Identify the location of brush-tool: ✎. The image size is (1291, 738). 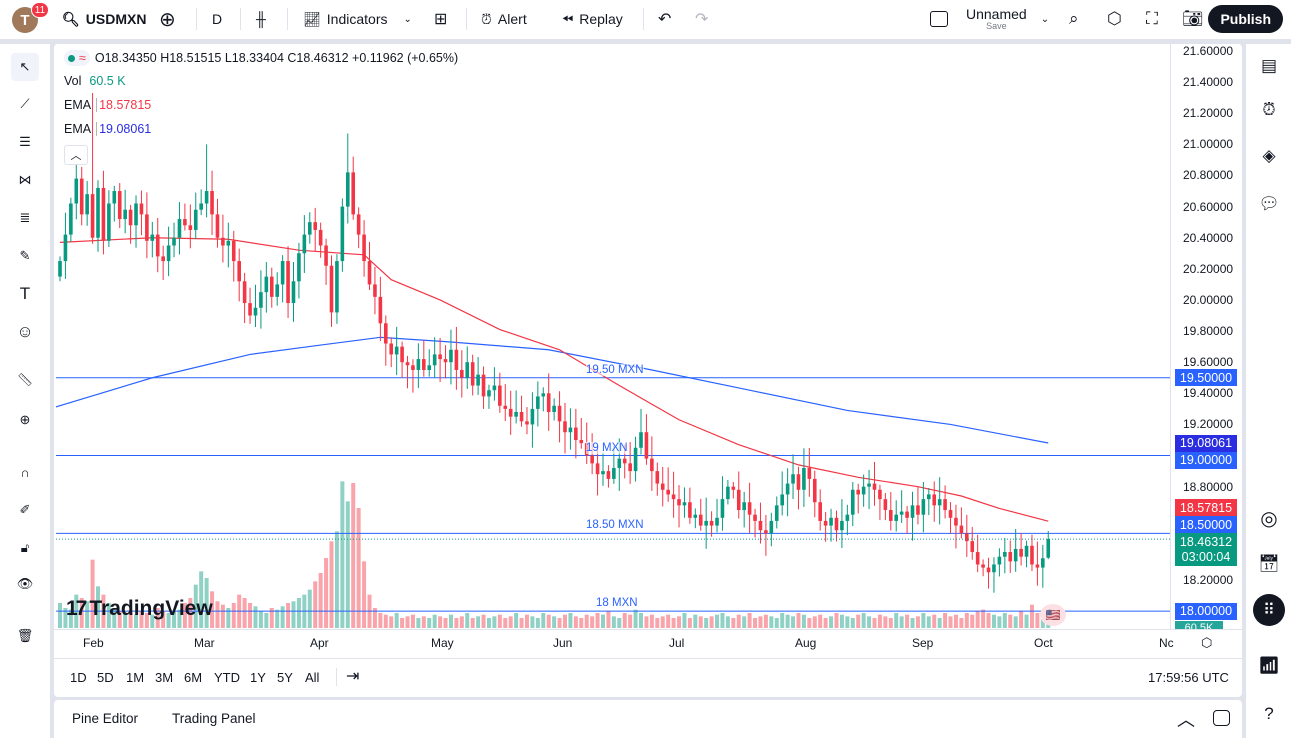
(25, 256).